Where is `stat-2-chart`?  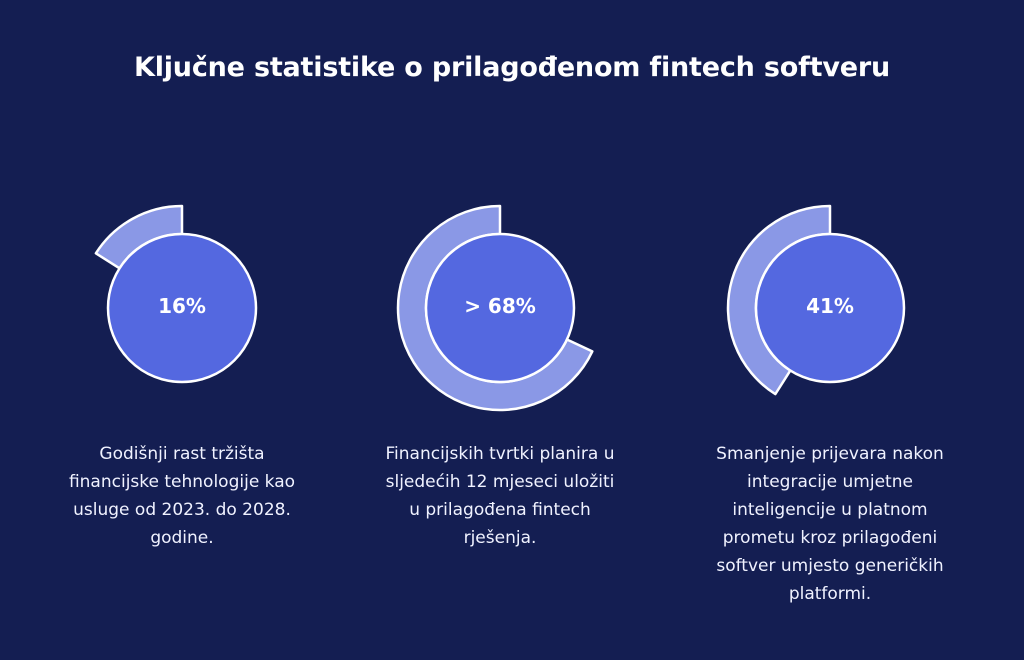 stat-2-chart is located at coordinates (495, 308).